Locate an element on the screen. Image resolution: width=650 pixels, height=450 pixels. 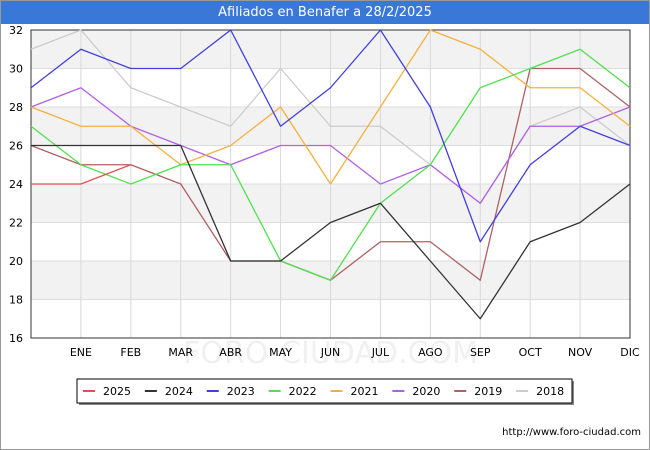
x-tick-label: JUN is located at coordinates (330, 352).